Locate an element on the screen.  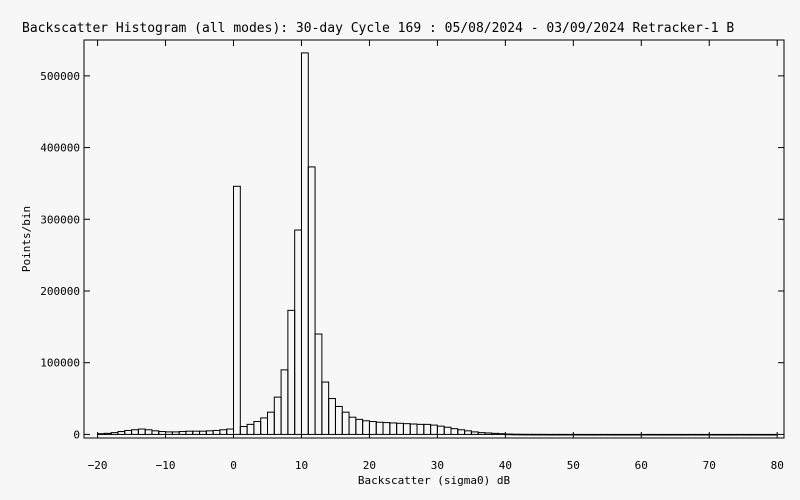
x-tick-label: 20 is located at coordinates (369, 465).